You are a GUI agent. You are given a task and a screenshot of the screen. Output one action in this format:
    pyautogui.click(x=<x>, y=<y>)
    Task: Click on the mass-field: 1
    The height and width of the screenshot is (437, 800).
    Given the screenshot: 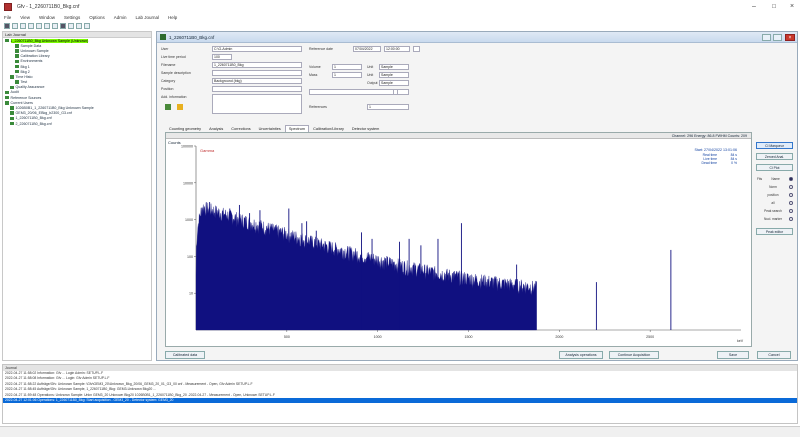 What is the action you would take?
    pyautogui.click(x=347, y=75)
    